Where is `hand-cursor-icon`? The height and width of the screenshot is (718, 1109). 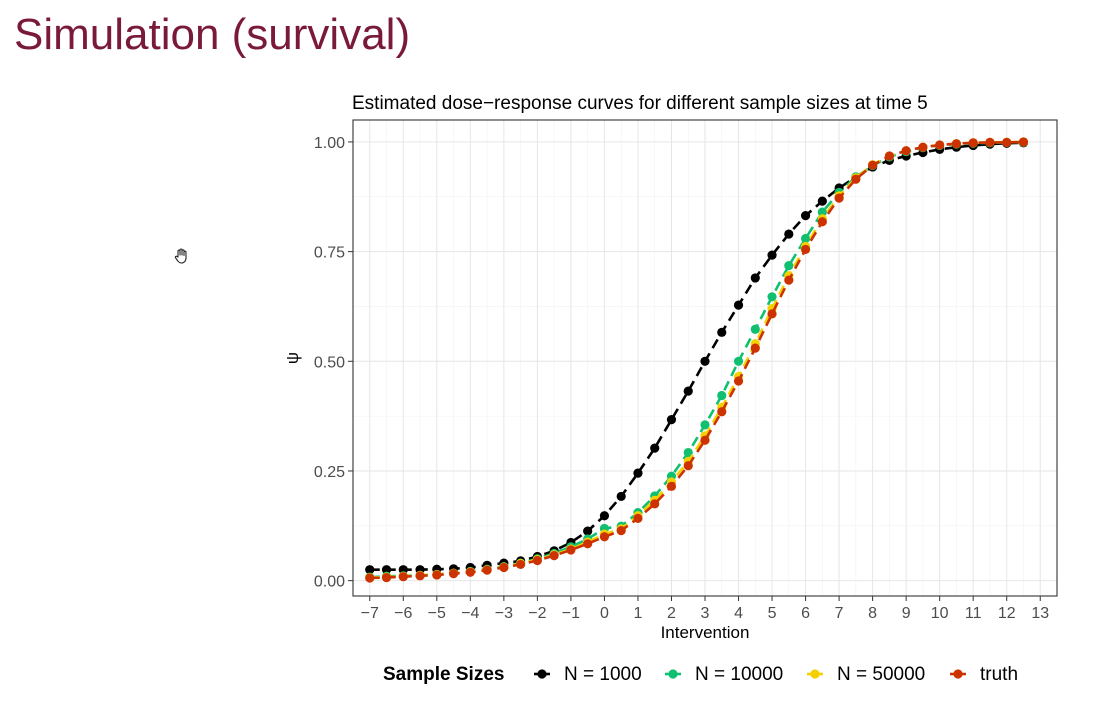
hand-cursor-icon is located at coordinates (180, 256).